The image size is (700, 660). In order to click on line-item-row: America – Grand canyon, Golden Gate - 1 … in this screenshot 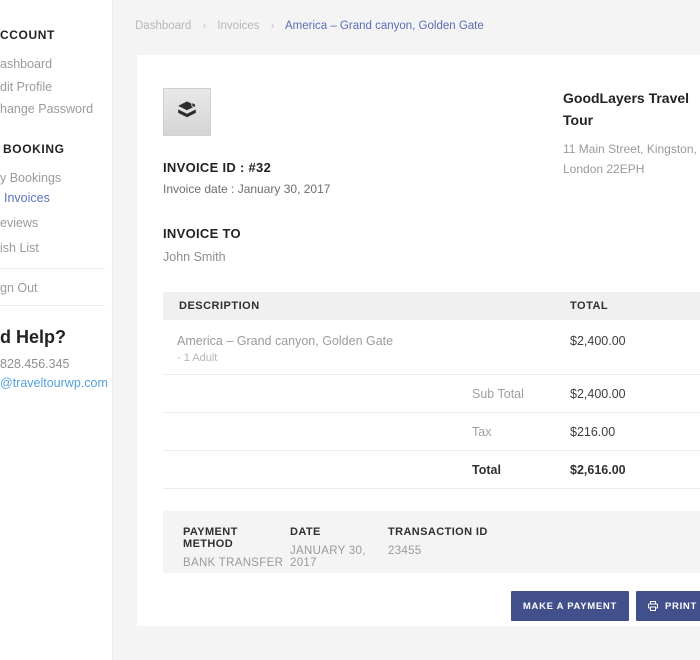, I will do `click(431, 347)`.